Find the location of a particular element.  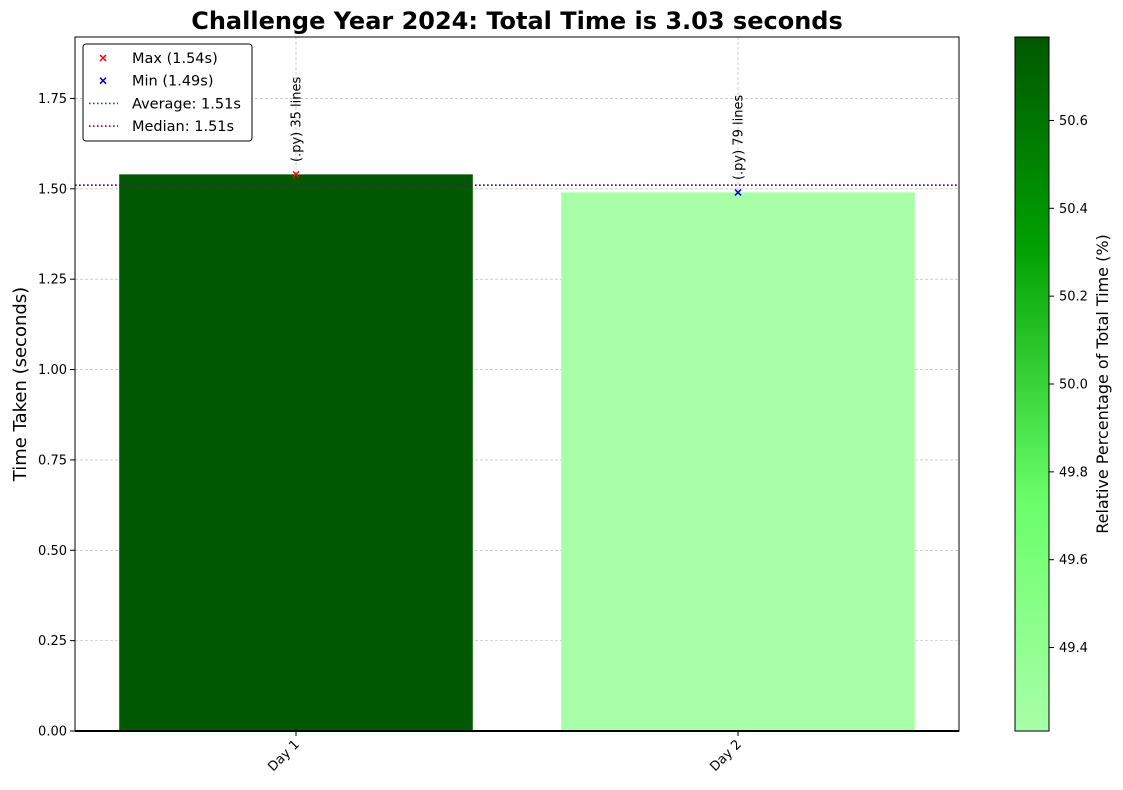

x-tick-label: Day 2 is located at coordinates (726, 756).